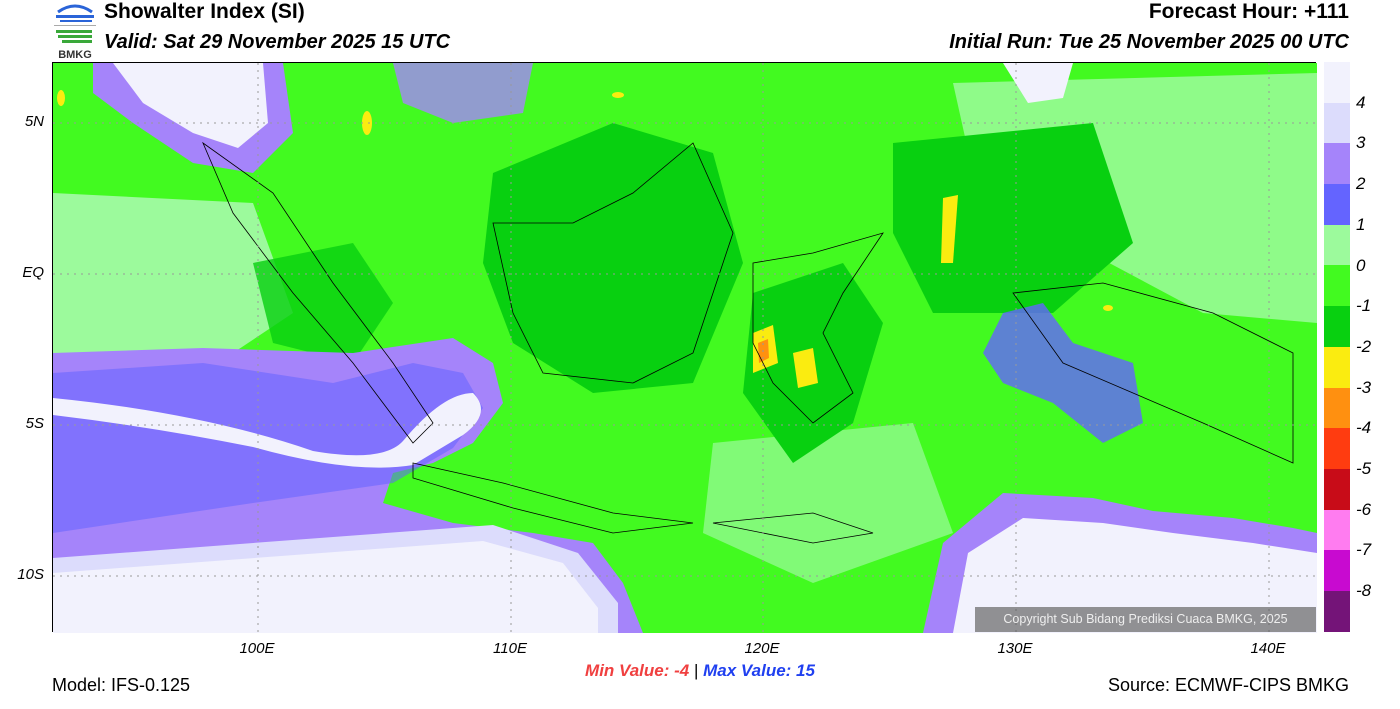  Describe the element at coordinates (1364, 468) in the screenshot. I see `colorbar-label: -5` at that location.